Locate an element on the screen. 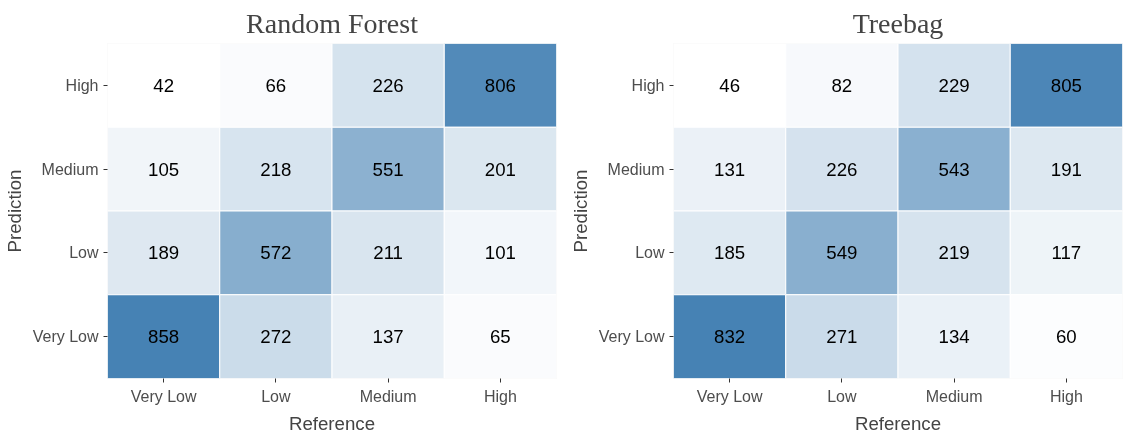 The width and height of the screenshot is (1142, 441). data-label: 46 is located at coordinates (730, 85).